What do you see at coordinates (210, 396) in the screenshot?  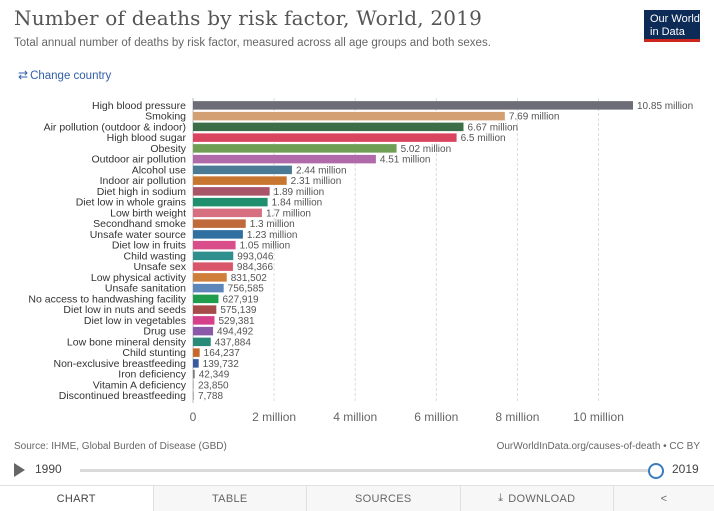 I see `value-label: 7,788` at bounding box center [210, 396].